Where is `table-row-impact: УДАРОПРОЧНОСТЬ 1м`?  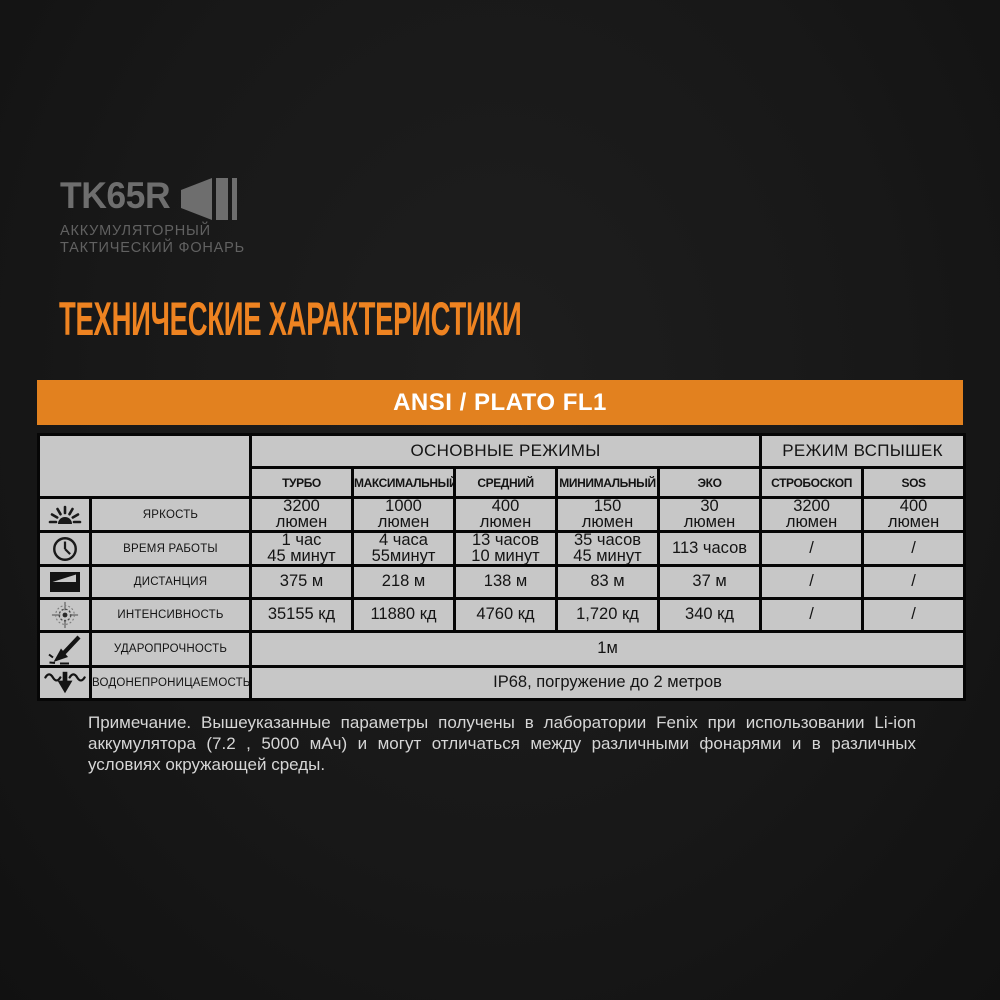
table-row-impact: УДАРОПРОЧНОСТЬ 1м is located at coordinates (502, 649).